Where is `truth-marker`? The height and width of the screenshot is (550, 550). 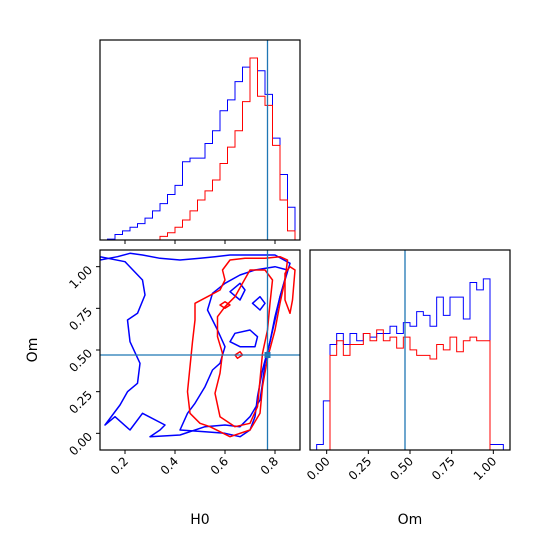
truth-marker is located at coordinates (267, 355).